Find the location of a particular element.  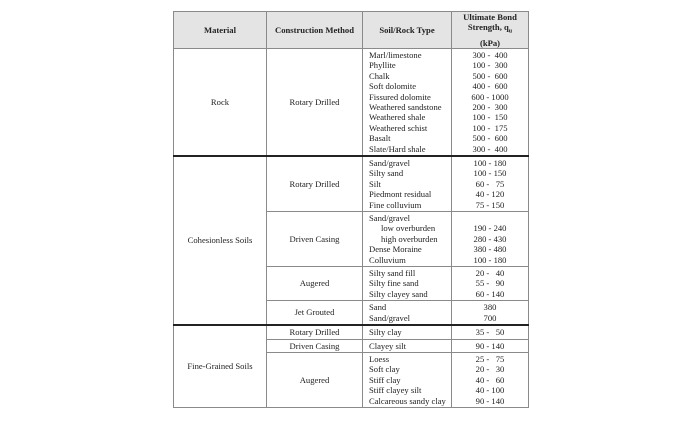

bond-strength: 280 - 430 is located at coordinates (490, 238).